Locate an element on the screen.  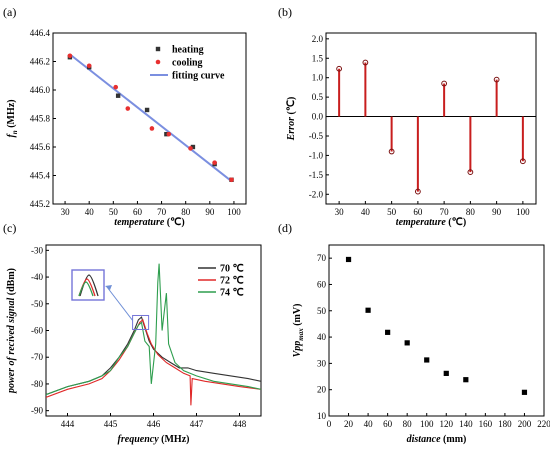
a-ytick-label: 445.2 is located at coordinates (40, 204).